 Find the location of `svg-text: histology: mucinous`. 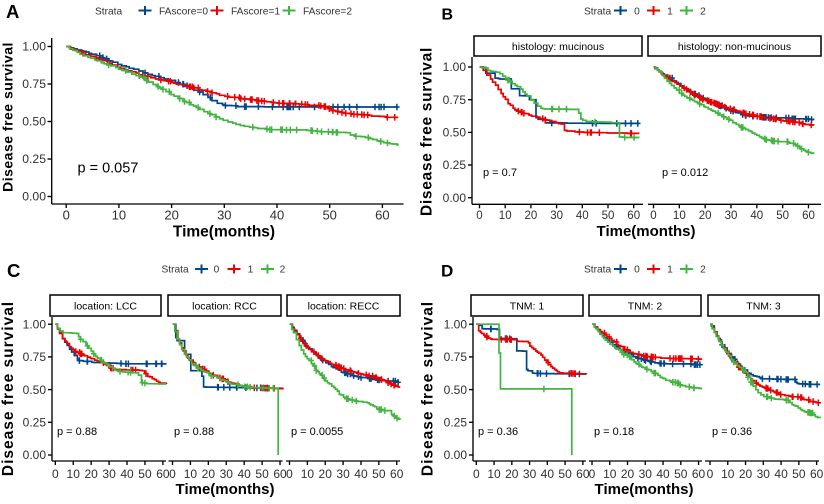

svg-text: histology: mucinous is located at coordinates (558, 47).